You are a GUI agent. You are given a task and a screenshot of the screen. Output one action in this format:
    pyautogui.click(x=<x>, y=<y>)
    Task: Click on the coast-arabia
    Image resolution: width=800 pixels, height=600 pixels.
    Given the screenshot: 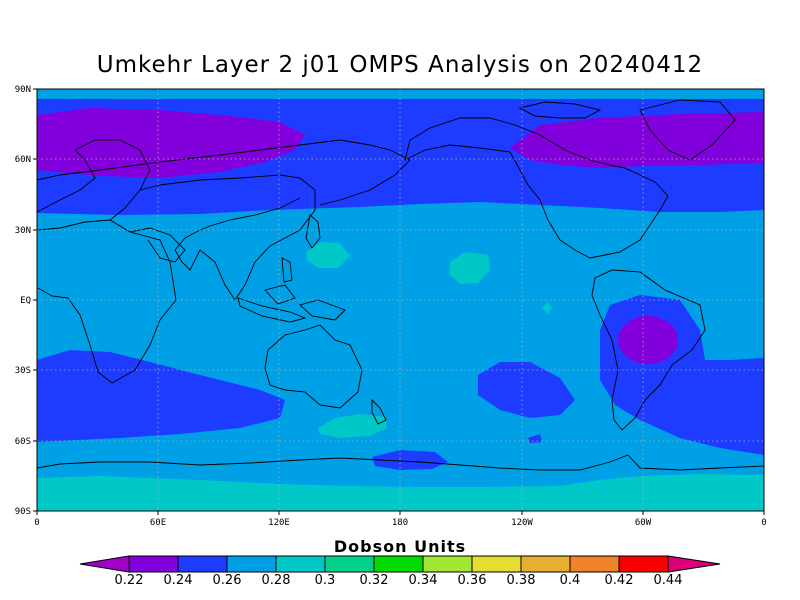 What is the action you would take?
    pyautogui.click(x=157, y=245)
    